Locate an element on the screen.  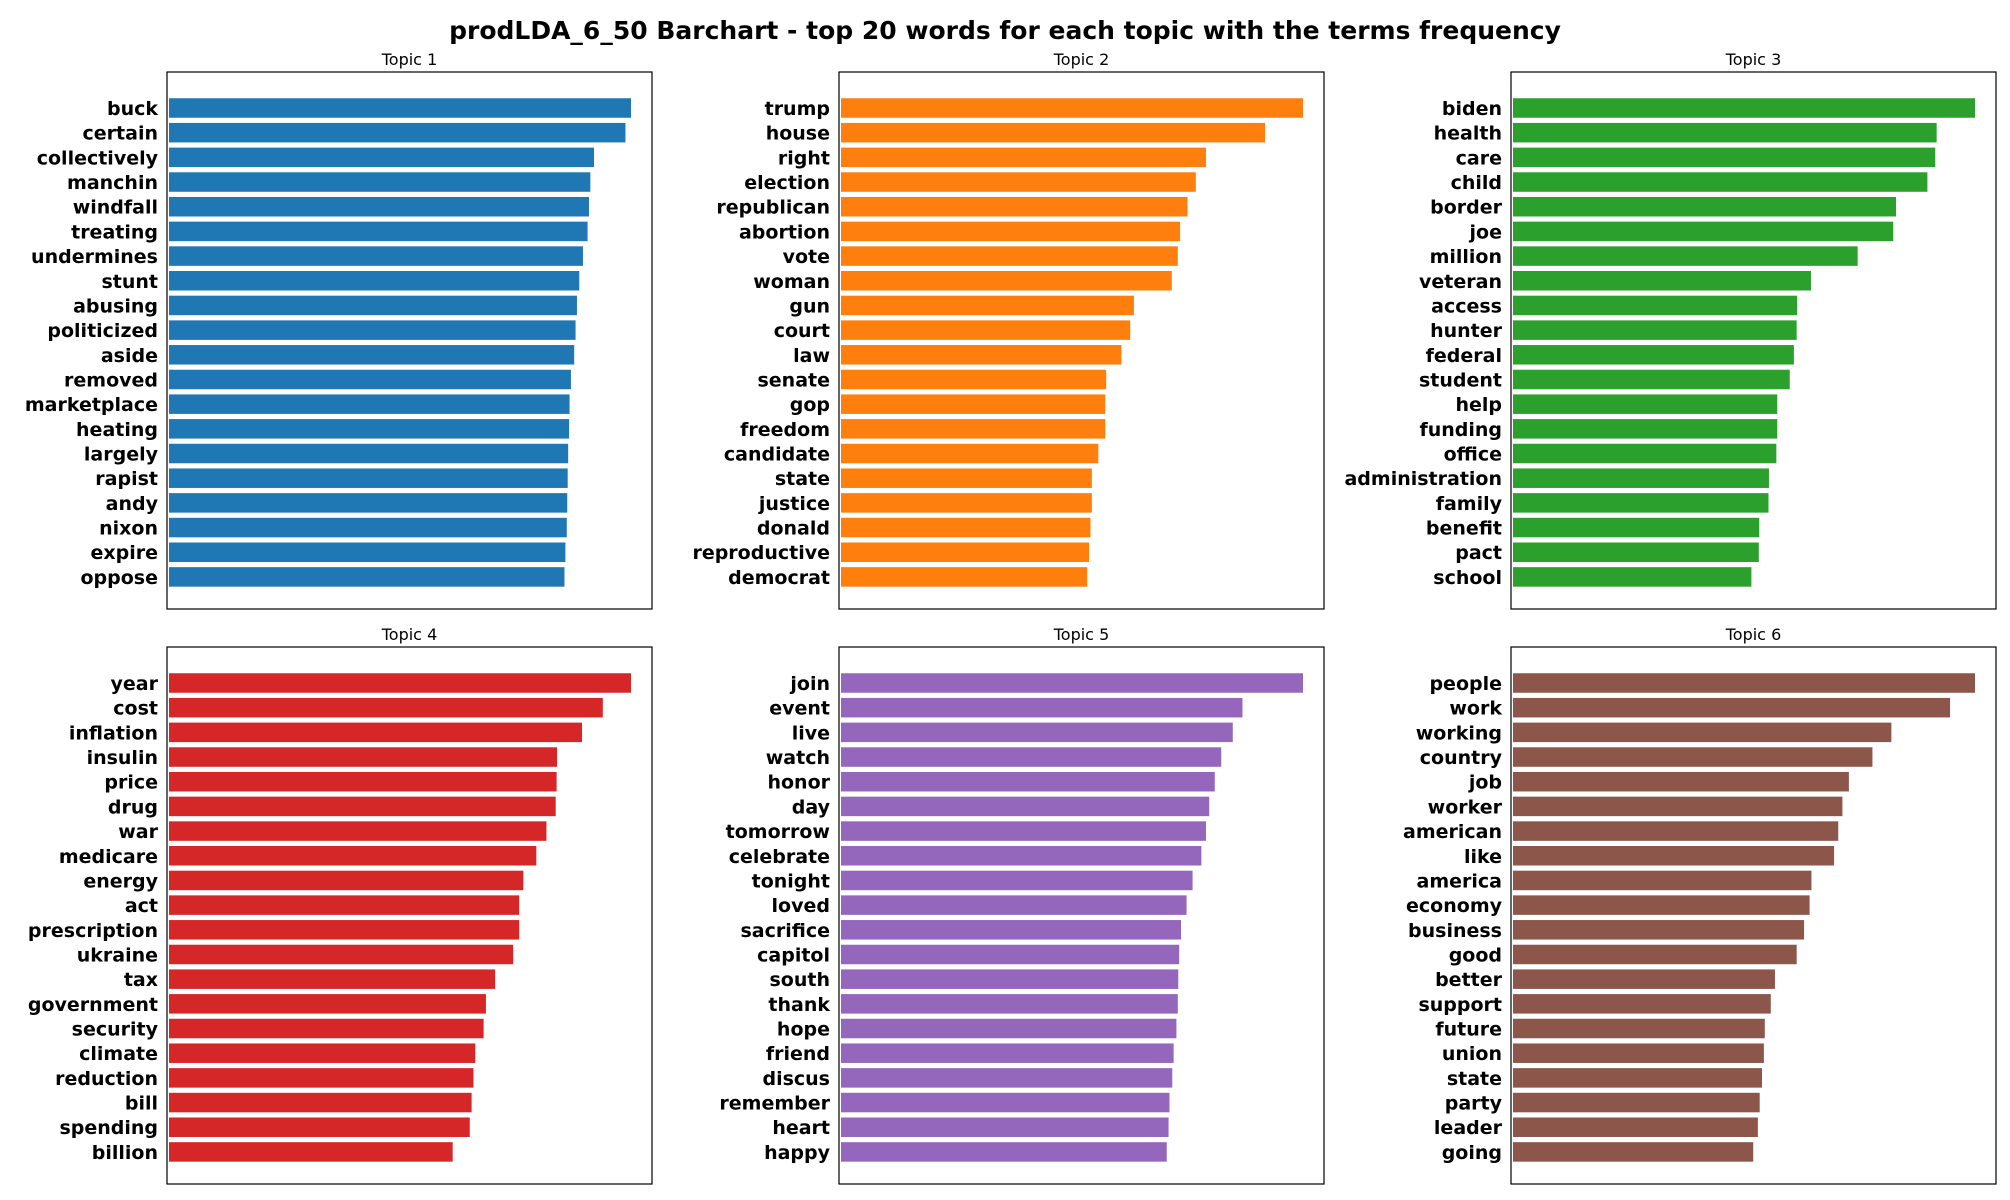
word-label: treating is located at coordinates (114, 232).